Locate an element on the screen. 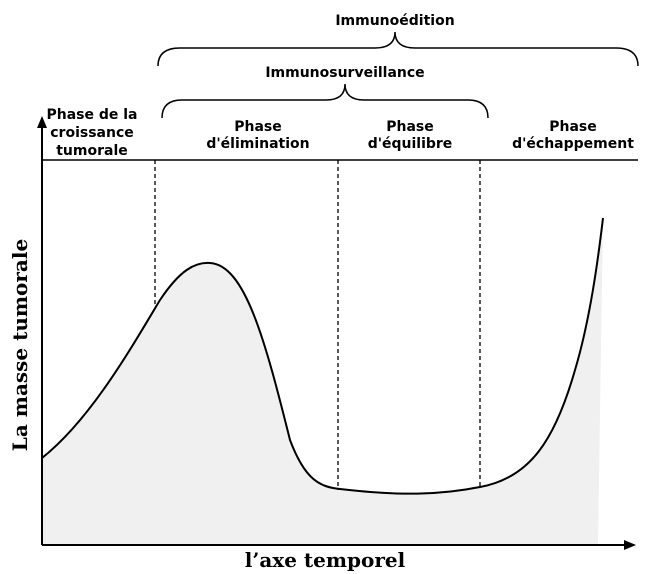  brace-outer is located at coordinates (398, 49).